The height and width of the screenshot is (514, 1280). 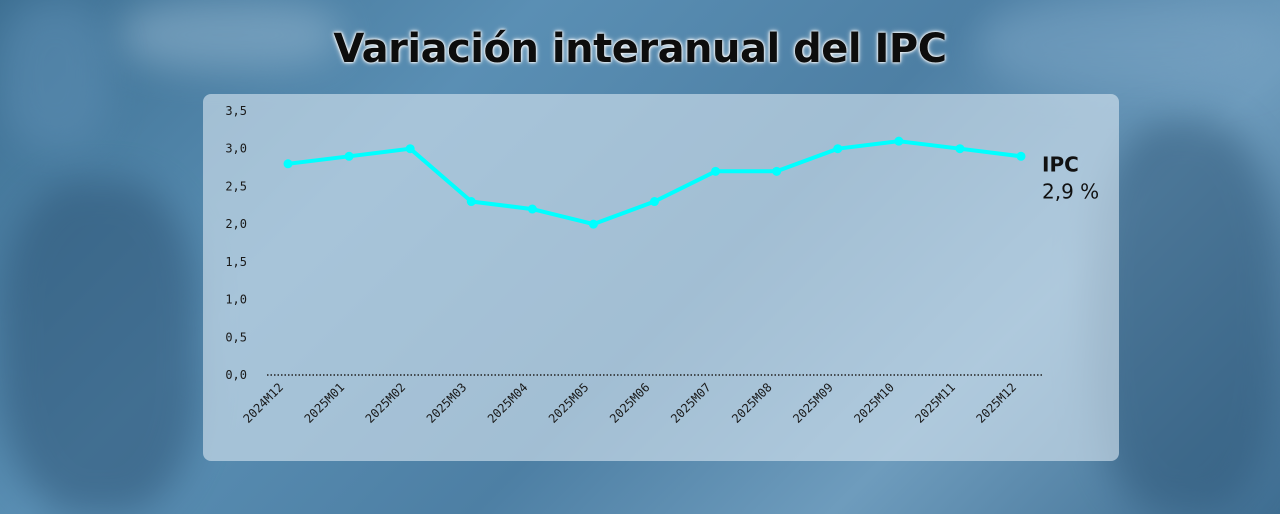 What do you see at coordinates (236, 375) in the screenshot?
I see `y-tick-label: 0,0` at bounding box center [236, 375].